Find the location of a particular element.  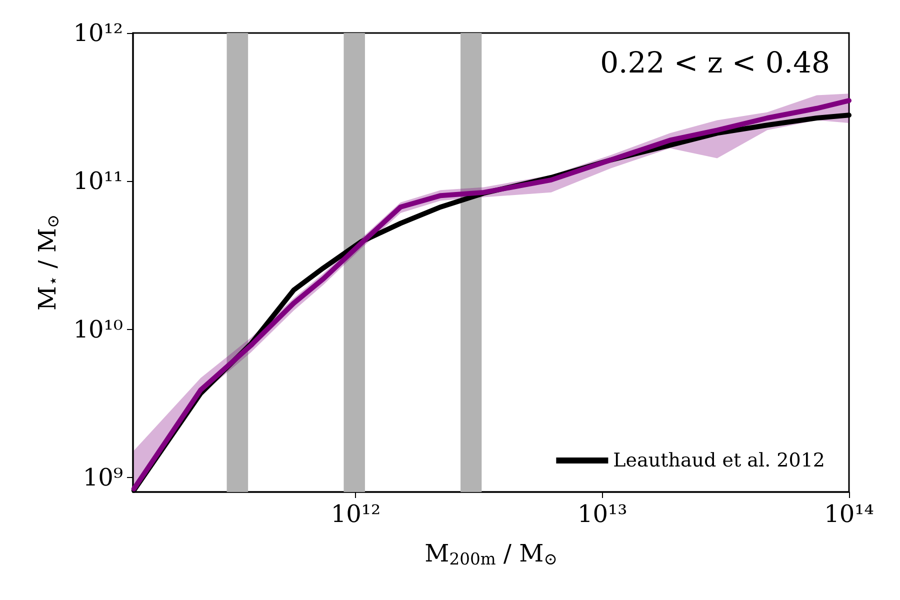

y-axis-title: M⋆ / M⊙ is located at coordinates (48, 262).